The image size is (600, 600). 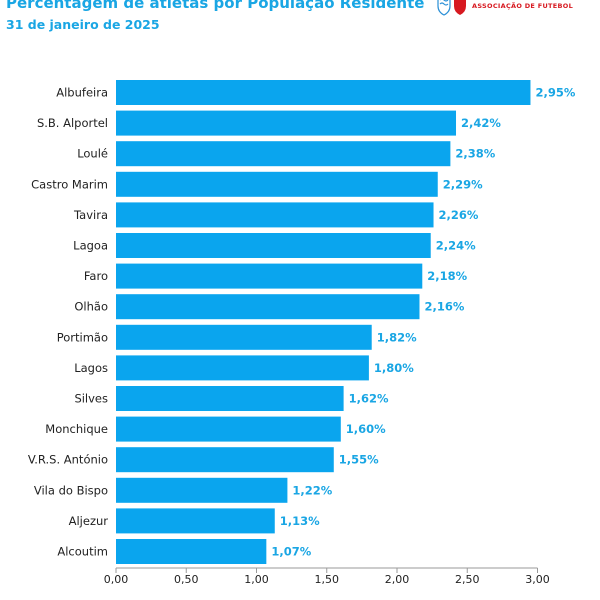 I want to click on category-label: V.R.S. António, so click(x=68, y=460).